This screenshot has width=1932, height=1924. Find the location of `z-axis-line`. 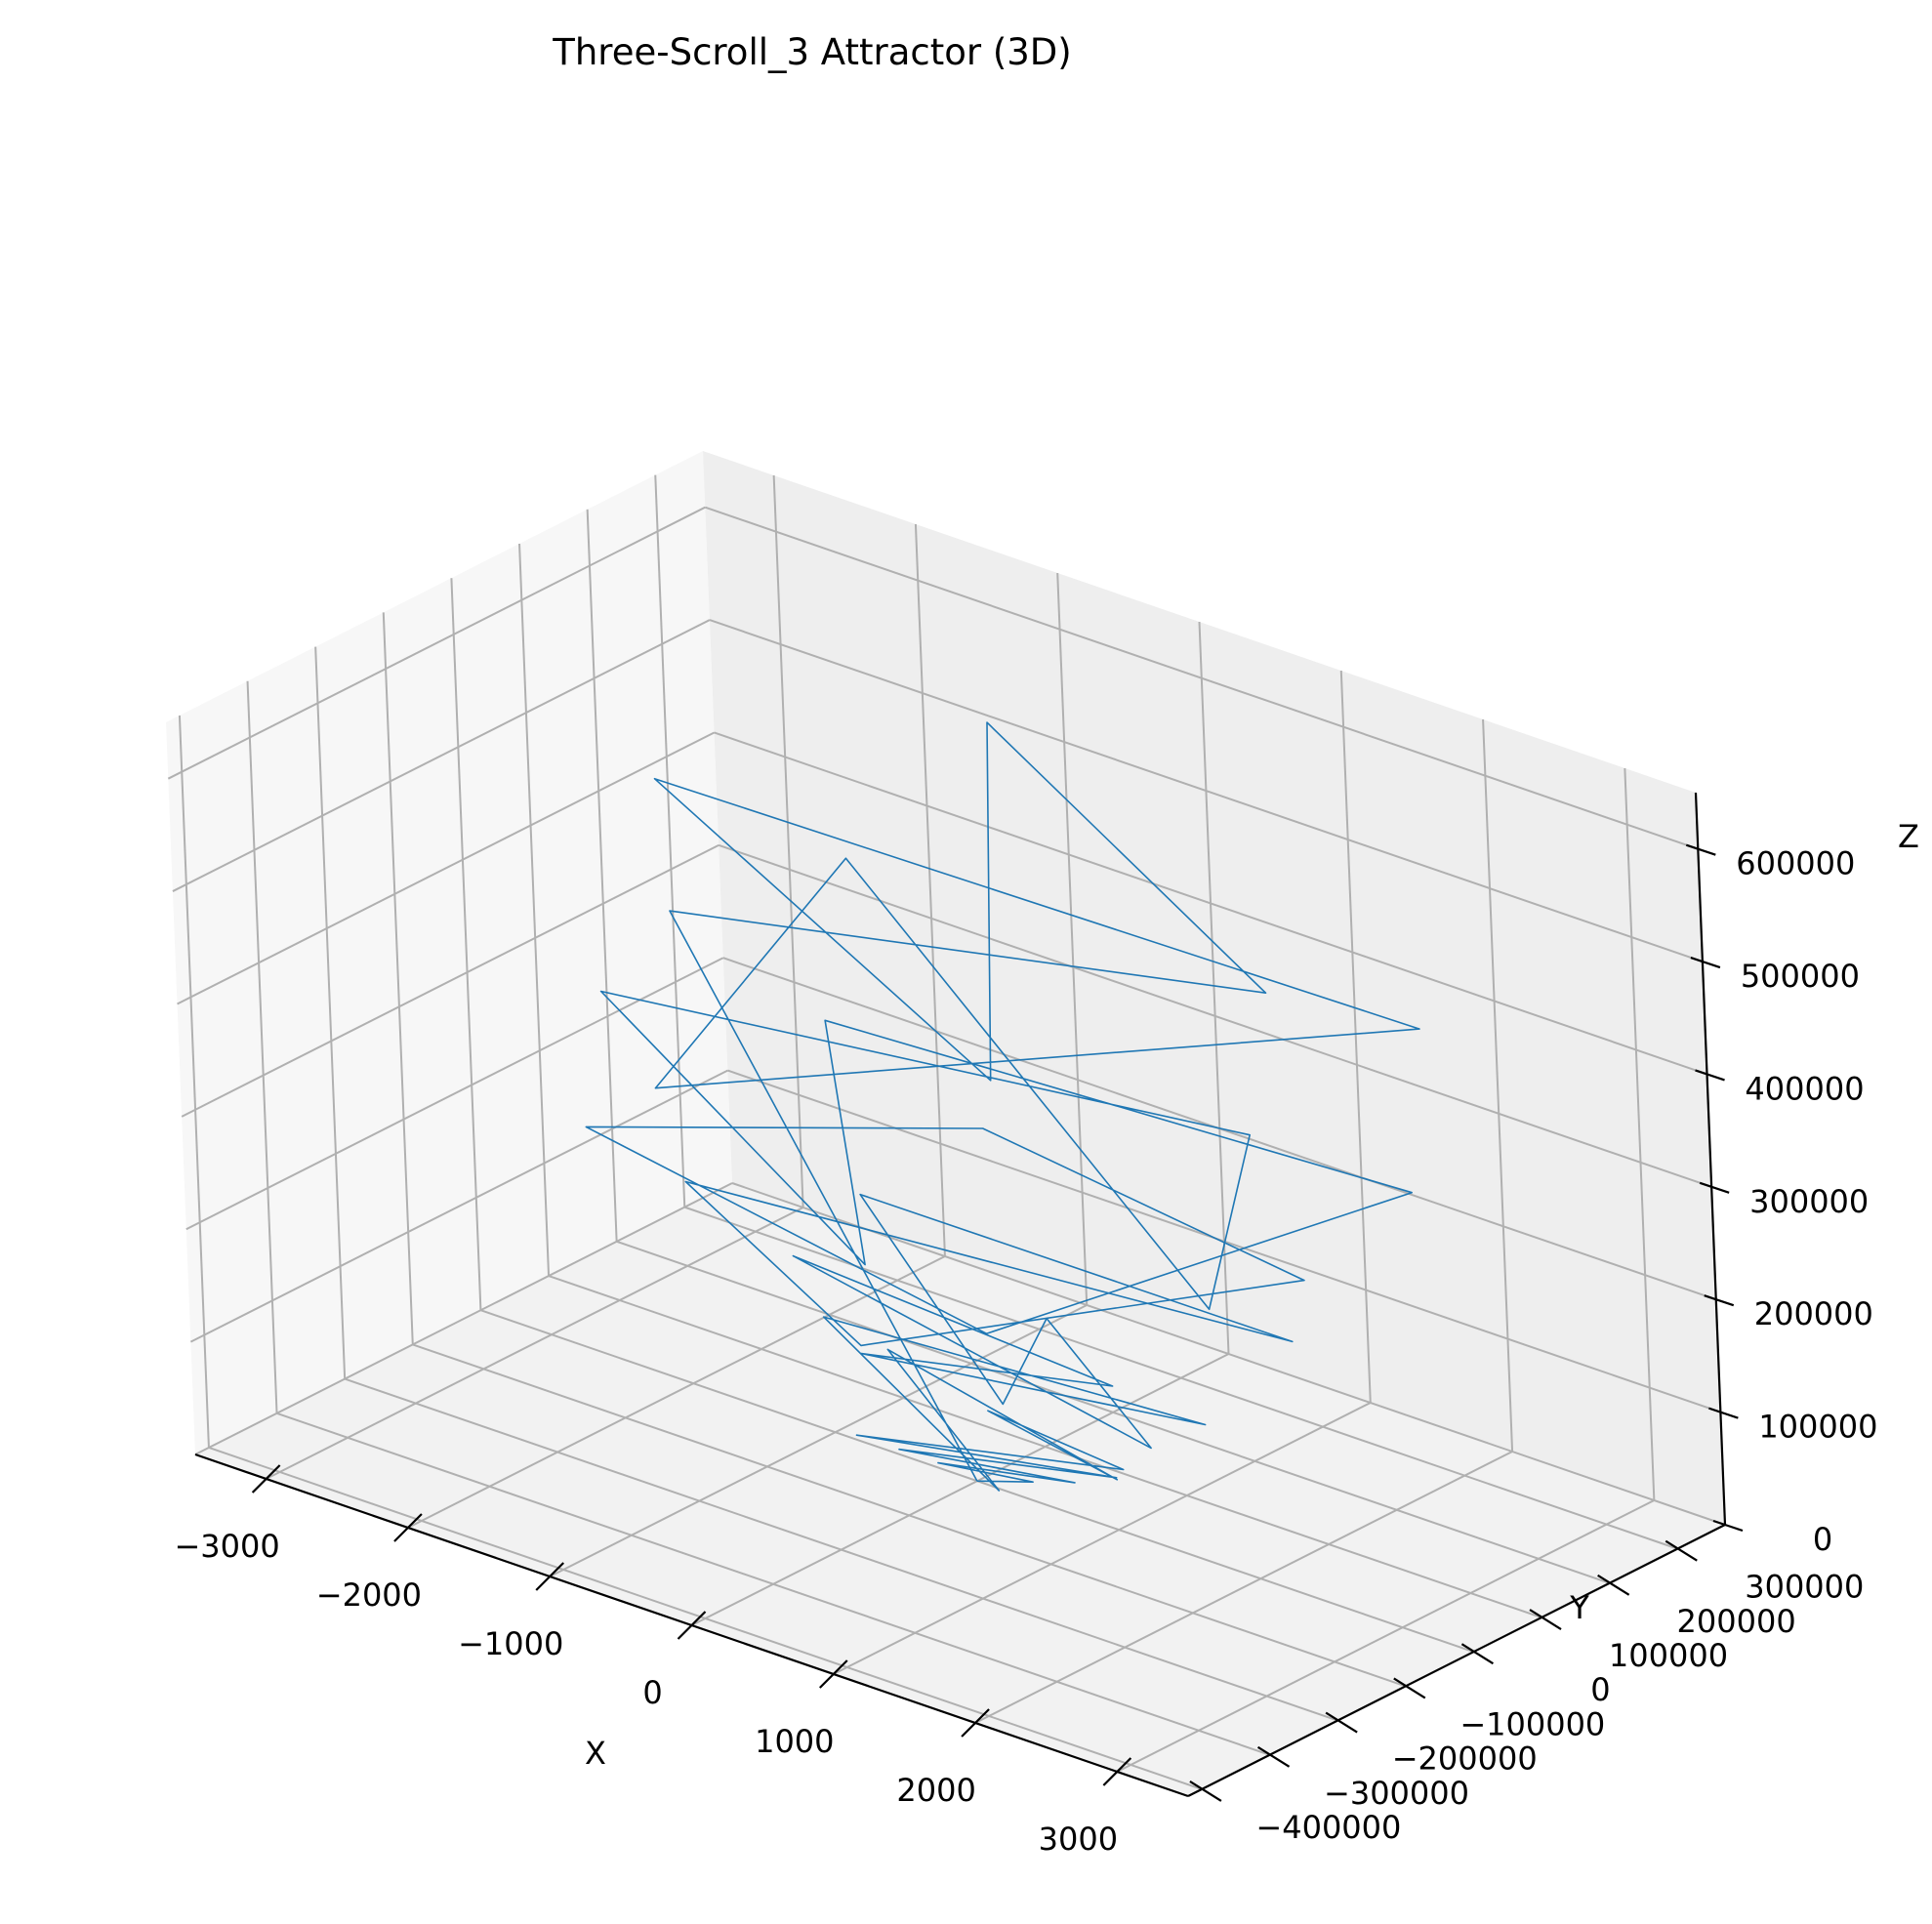

z-axis-line is located at coordinates (1710, 1159).